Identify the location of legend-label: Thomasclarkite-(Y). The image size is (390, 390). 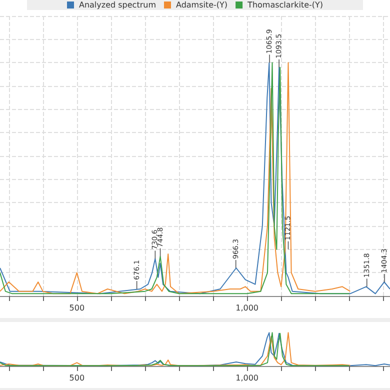
(285, 5).